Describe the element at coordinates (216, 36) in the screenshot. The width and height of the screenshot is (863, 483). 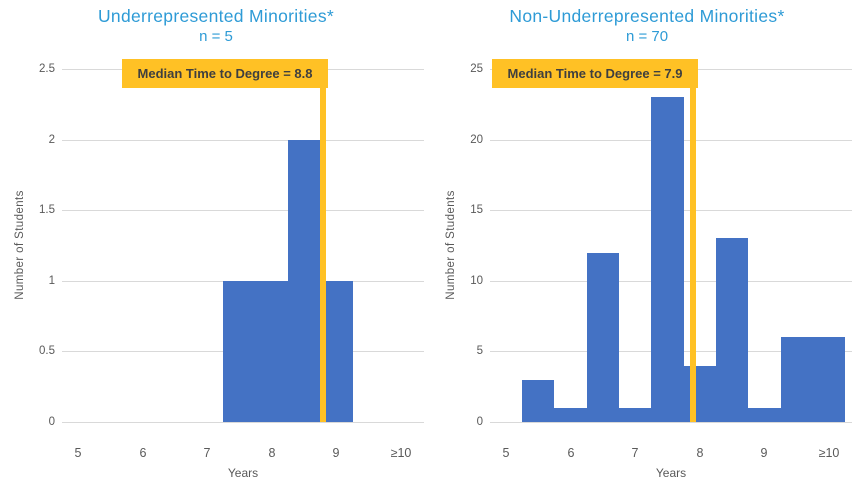
I see `chart-sample-size: n = 5` at that location.